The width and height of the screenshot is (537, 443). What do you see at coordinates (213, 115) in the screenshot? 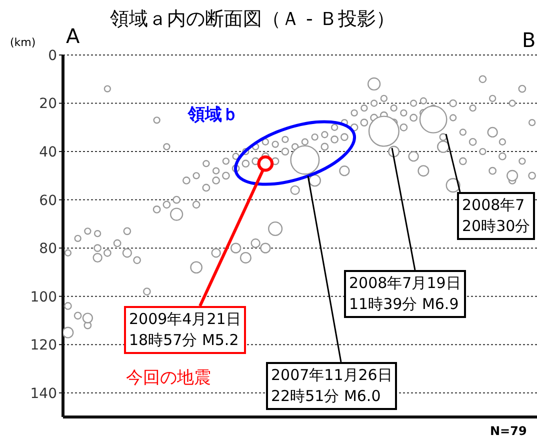
I see `annotation: 領域ｂ` at bounding box center [213, 115].